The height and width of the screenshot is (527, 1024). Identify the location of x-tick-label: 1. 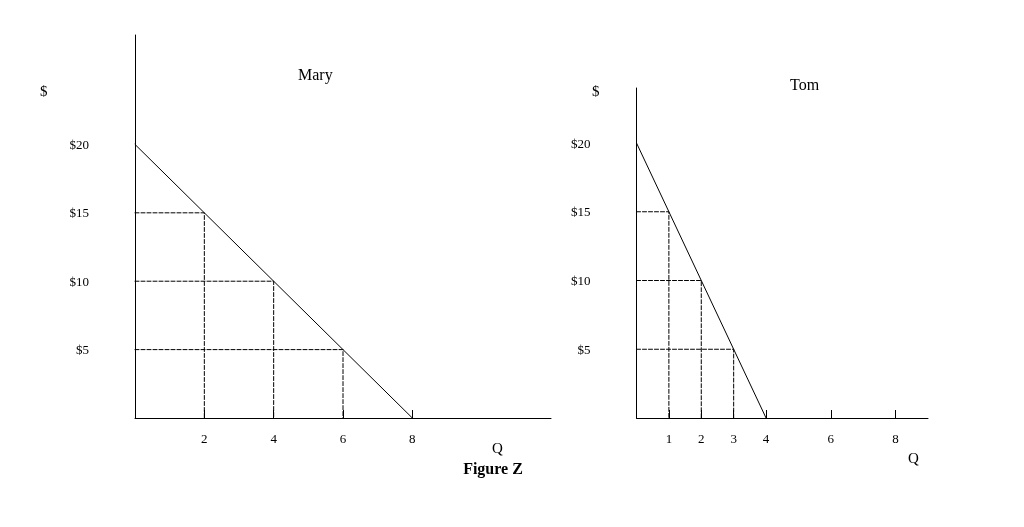
(669, 438).